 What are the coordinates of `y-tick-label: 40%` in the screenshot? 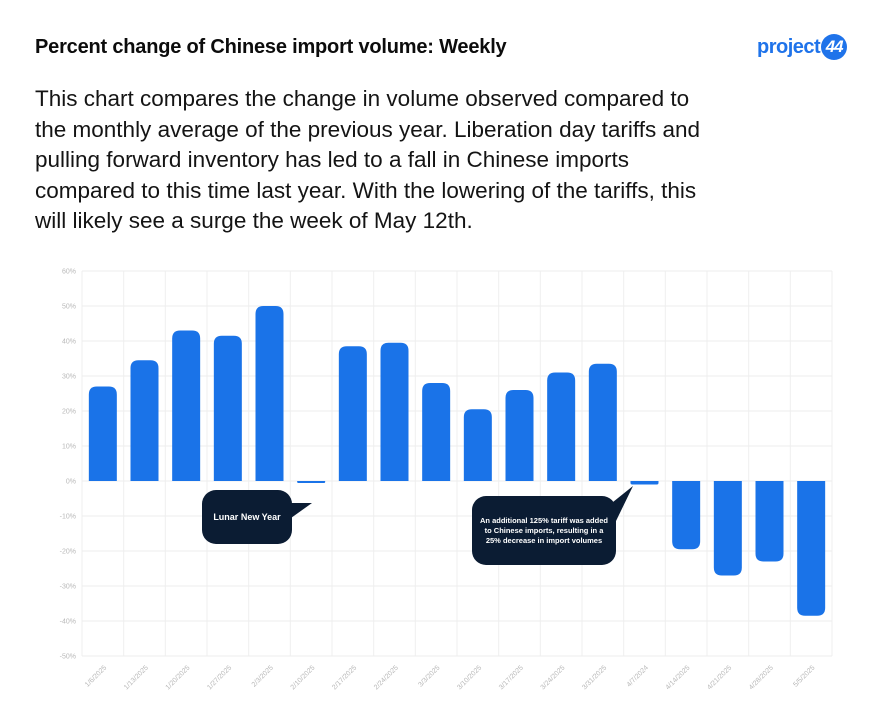 It's located at (69, 342).